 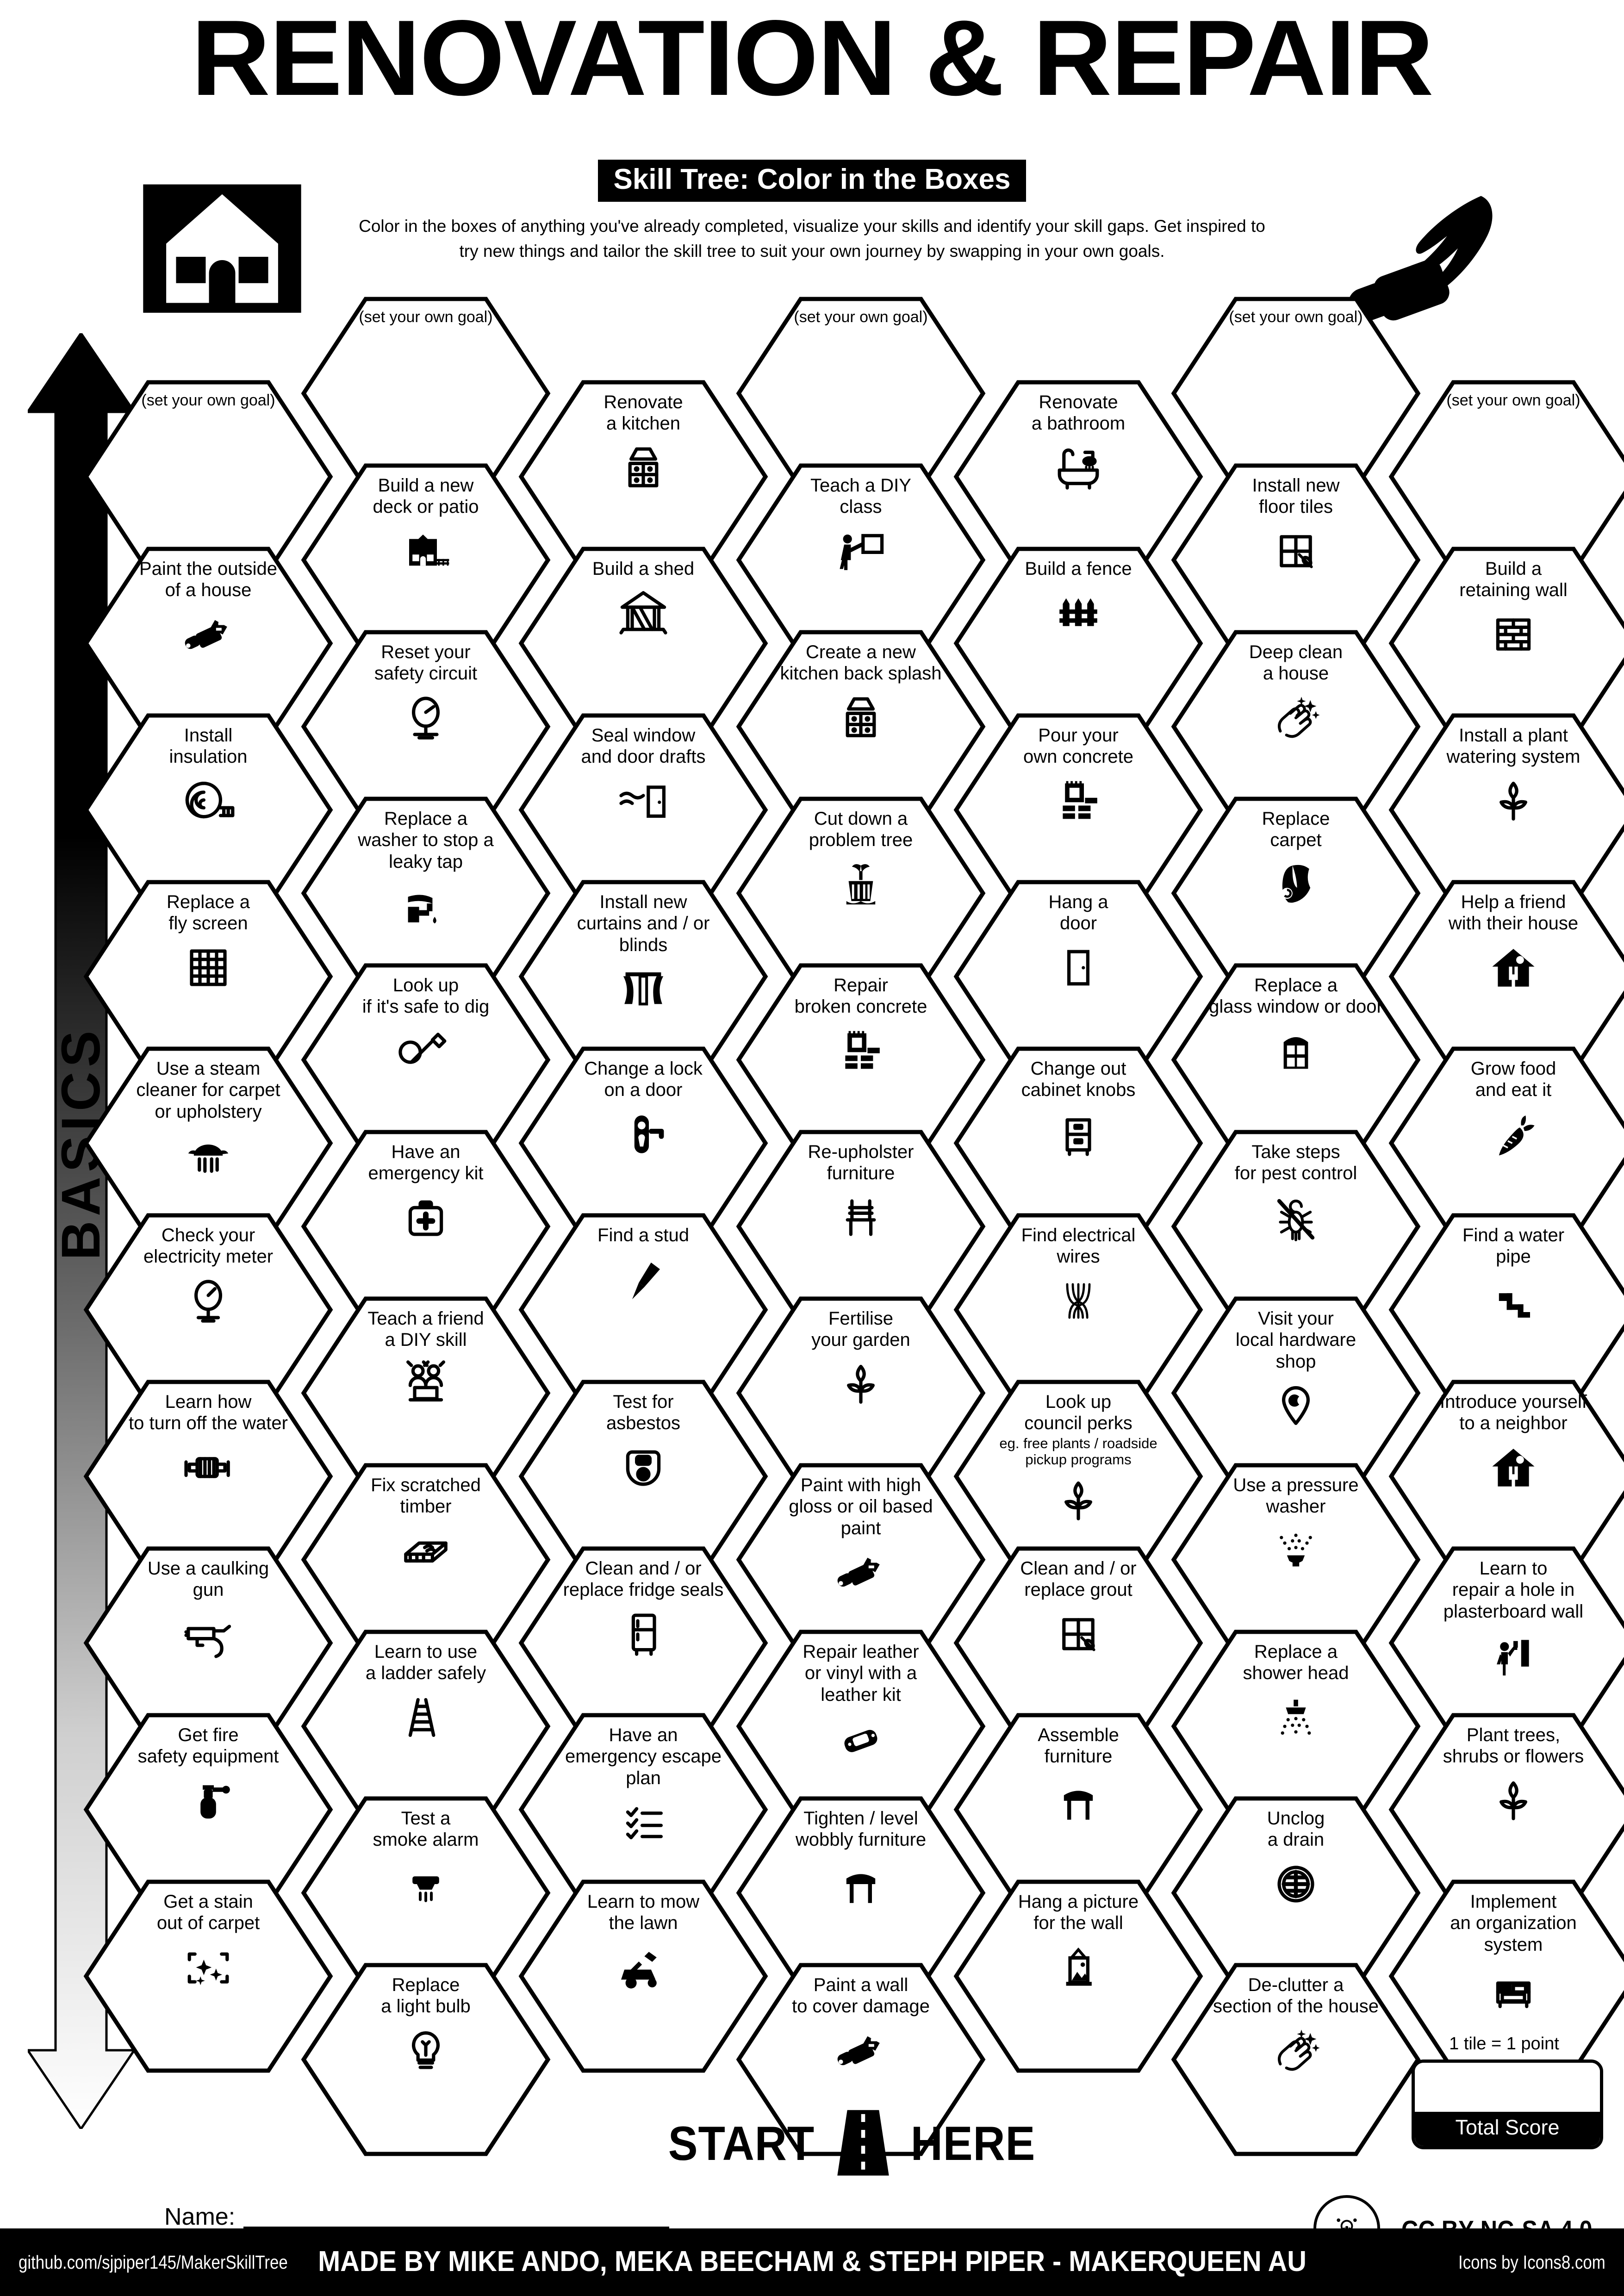 What do you see at coordinates (861, 1893) in the screenshot?
I see `skill-tile: Tighten / level wobbly furniture` at bounding box center [861, 1893].